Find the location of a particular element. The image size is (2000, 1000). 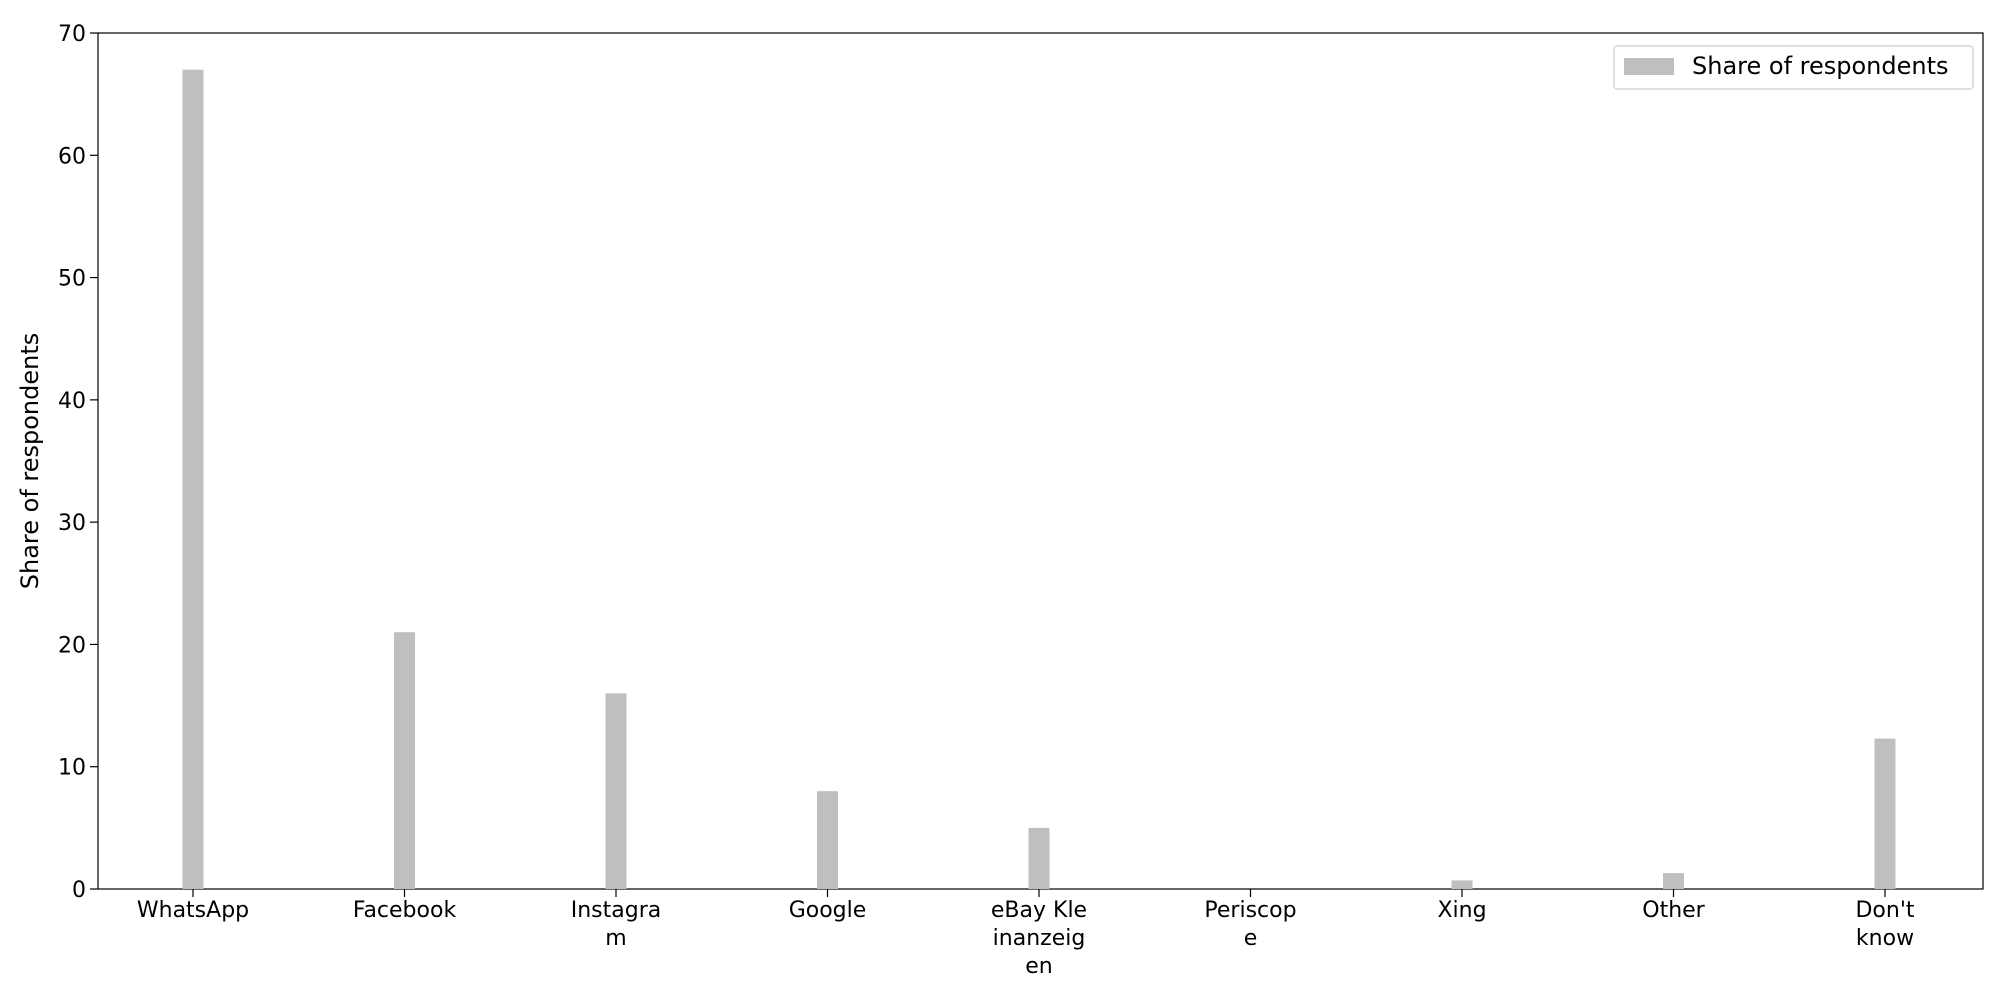

y-axis: 0 10 20 30 40 50 60 70 is located at coordinates (78, 462).